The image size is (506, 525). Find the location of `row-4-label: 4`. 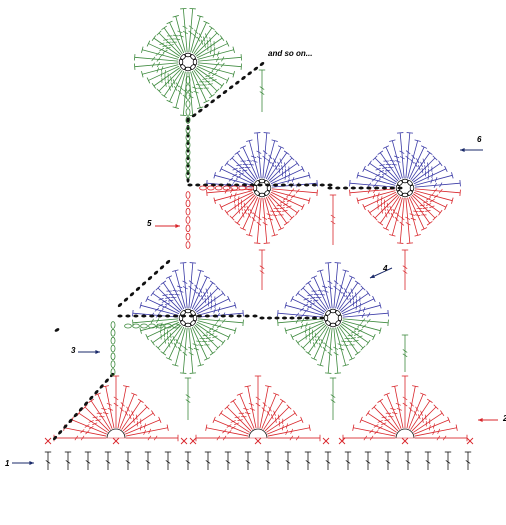

row-4-label: 4 is located at coordinates (385, 268).